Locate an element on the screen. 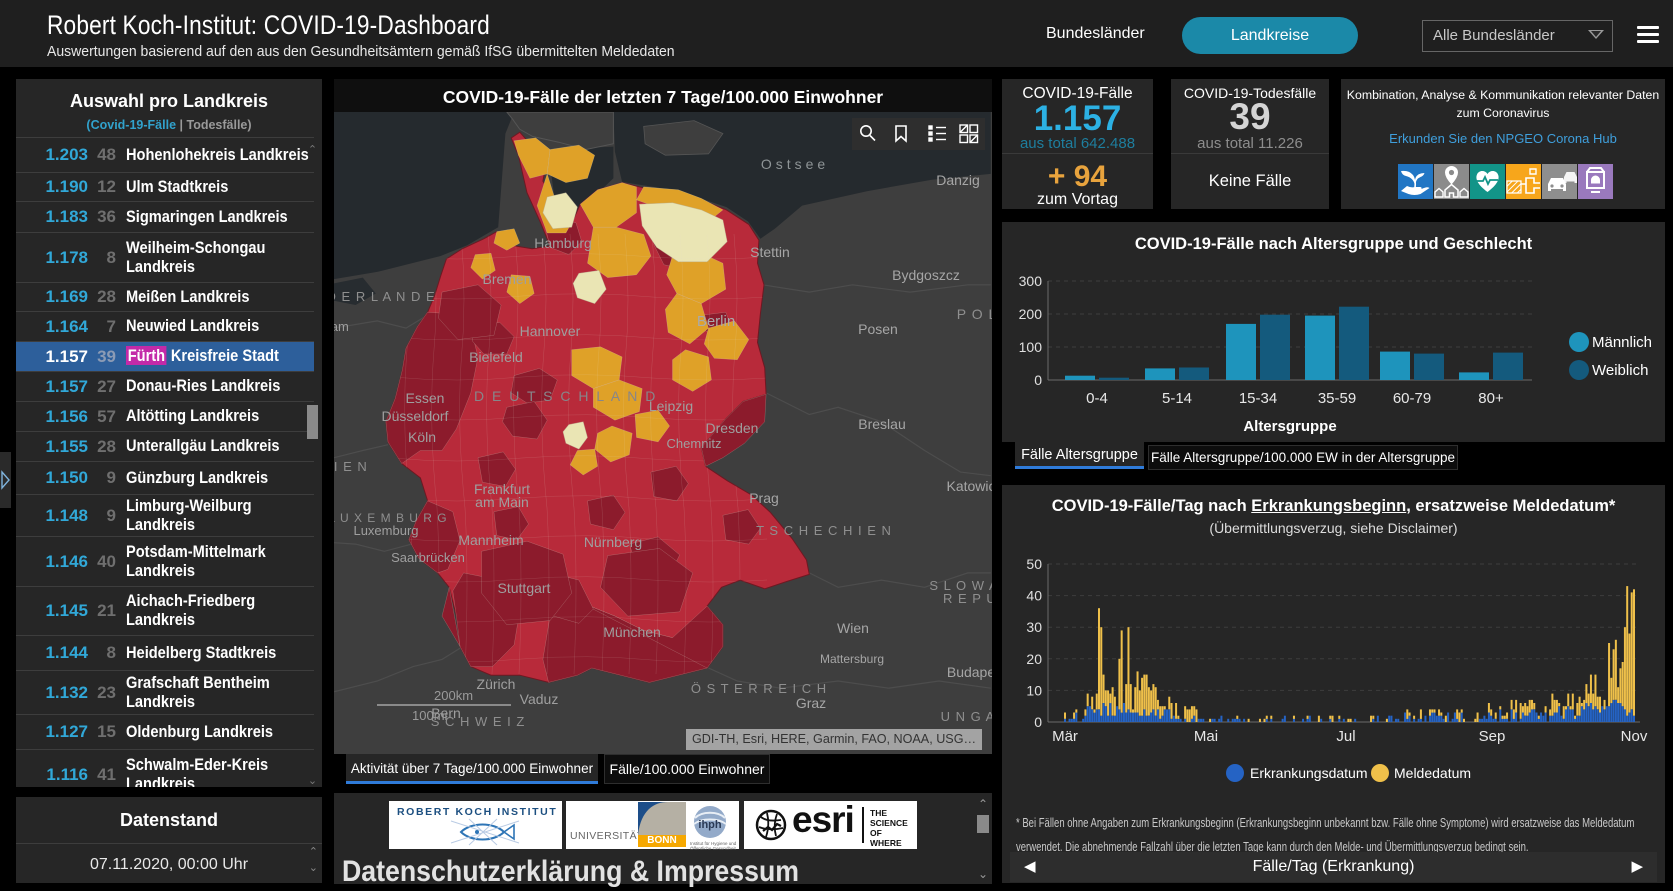 The image size is (1673, 891). svg-text: Sep is located at coordinates (1492, 736).